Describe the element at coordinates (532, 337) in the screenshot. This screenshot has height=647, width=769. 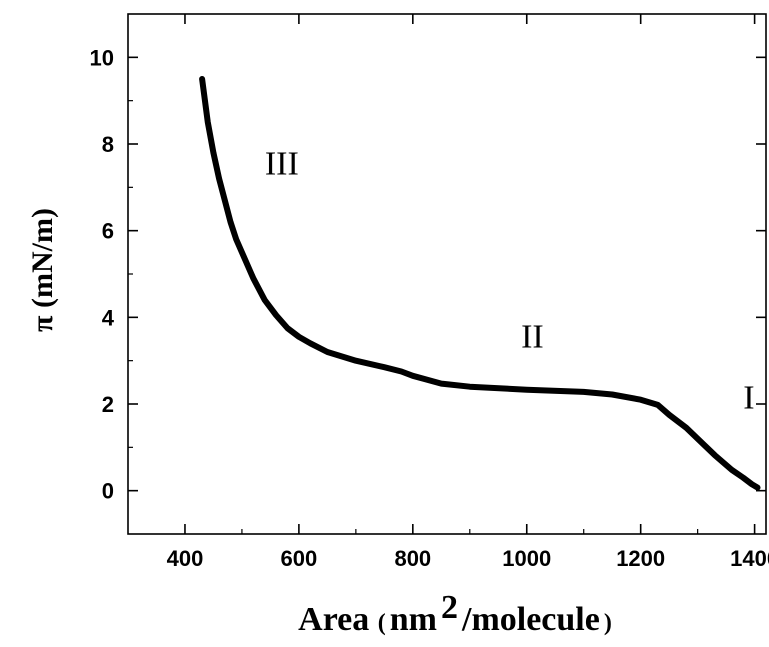
I see `region-label: II` at that location.